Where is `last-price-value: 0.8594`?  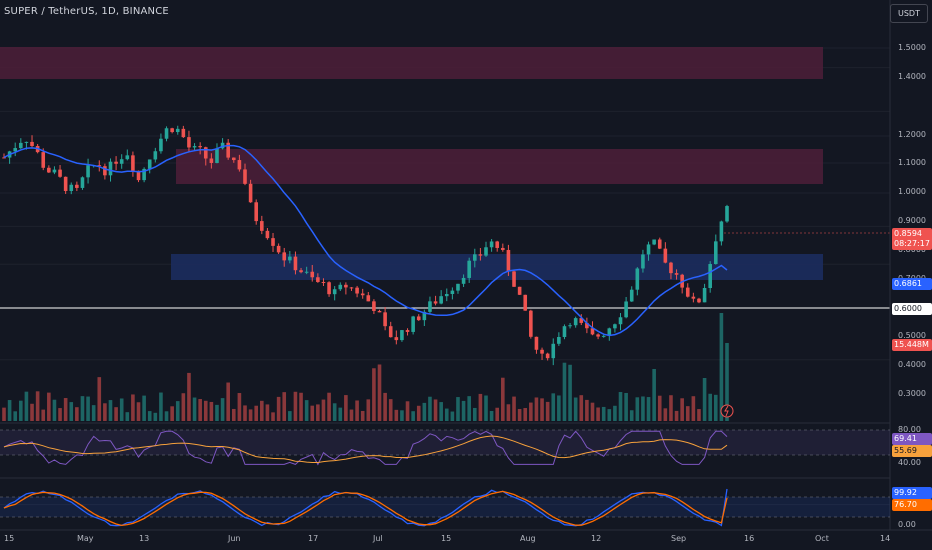 last-price-value: 0.8594 is located at coordinates (908, 233).